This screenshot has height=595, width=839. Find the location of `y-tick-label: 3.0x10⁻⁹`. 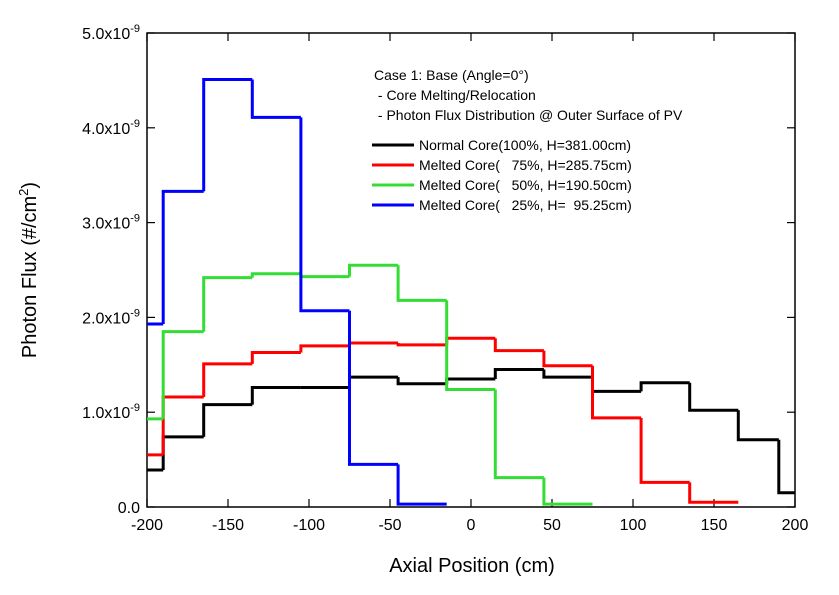

y-tick-label: 3.0x10⁻⁹ is located at coordinates (111, 223).